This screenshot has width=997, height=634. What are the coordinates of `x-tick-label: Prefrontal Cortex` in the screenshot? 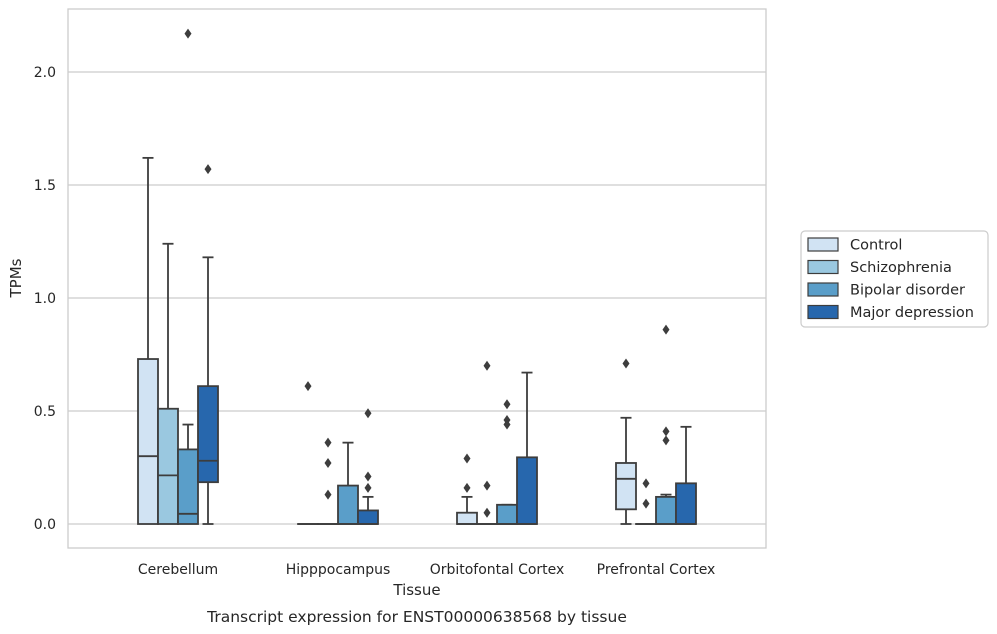 It's located at (656, 570).